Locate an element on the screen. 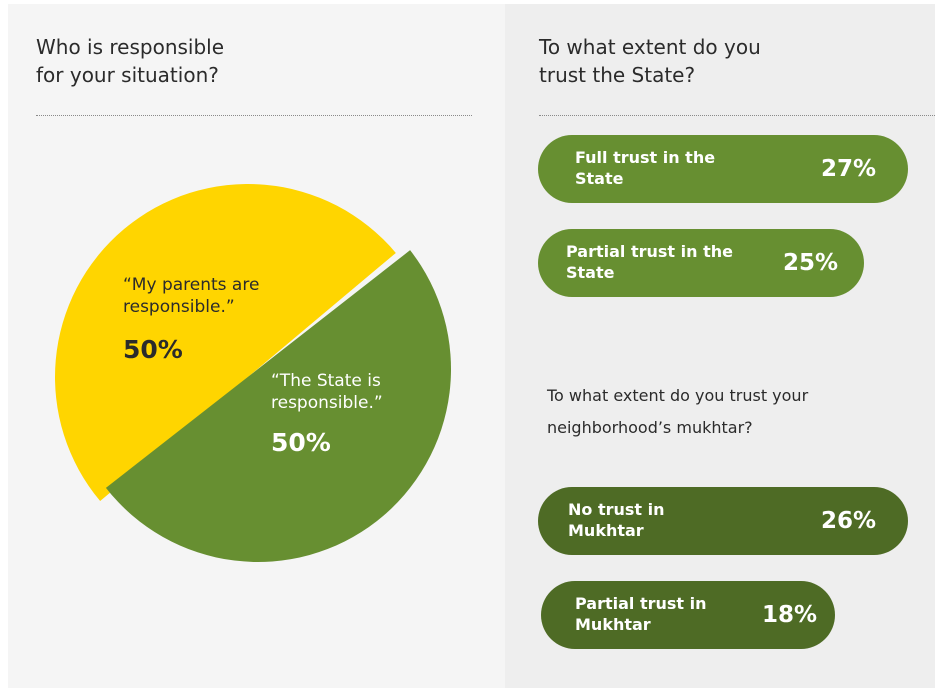 The image size is (935, 691). pill-no-trust-mukhtar-line2: Mukhtar is located at coordinates (606, 530).